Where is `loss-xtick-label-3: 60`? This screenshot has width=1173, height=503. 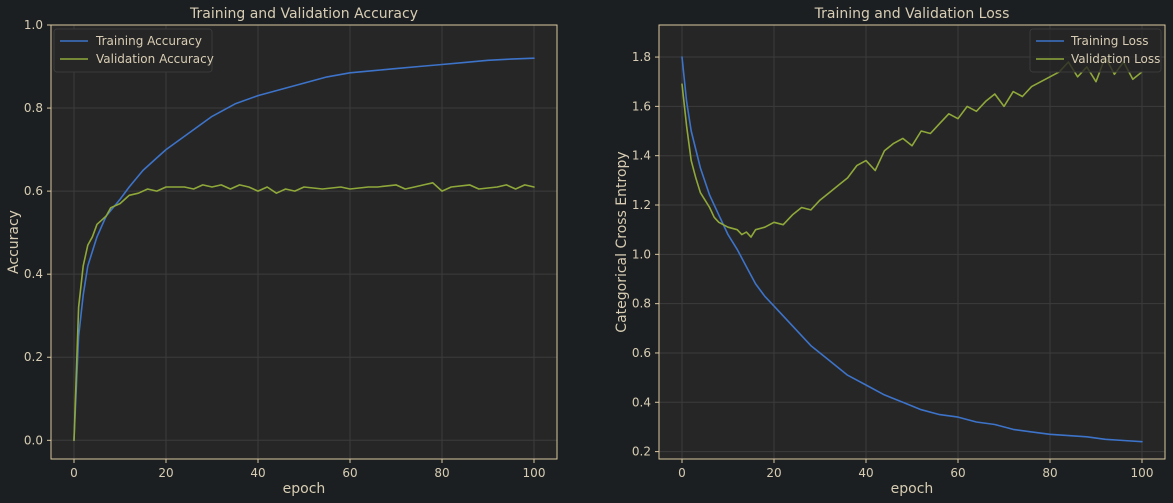 loss-xtick-label-3: 60 is located at coordinates (957, 473).